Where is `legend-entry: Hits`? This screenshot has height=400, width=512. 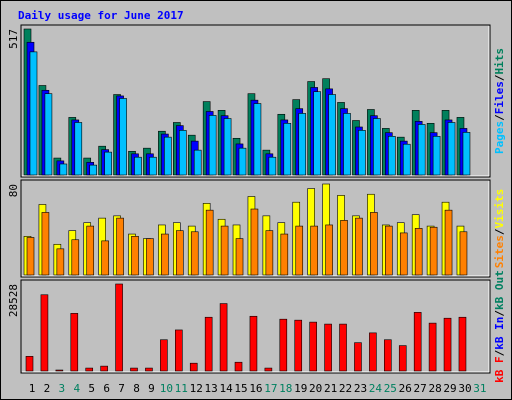 legend-entry: Hits is located at coordinates (499, 61).